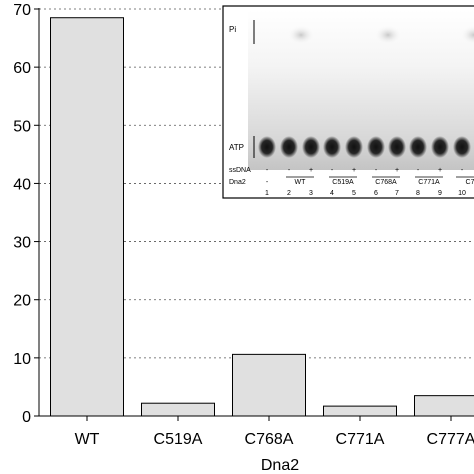 This screenshot has height=474, width=474. Describe the element at coordinates (311, 193) in the screenshot. I see `lane-number: 3` at that location.